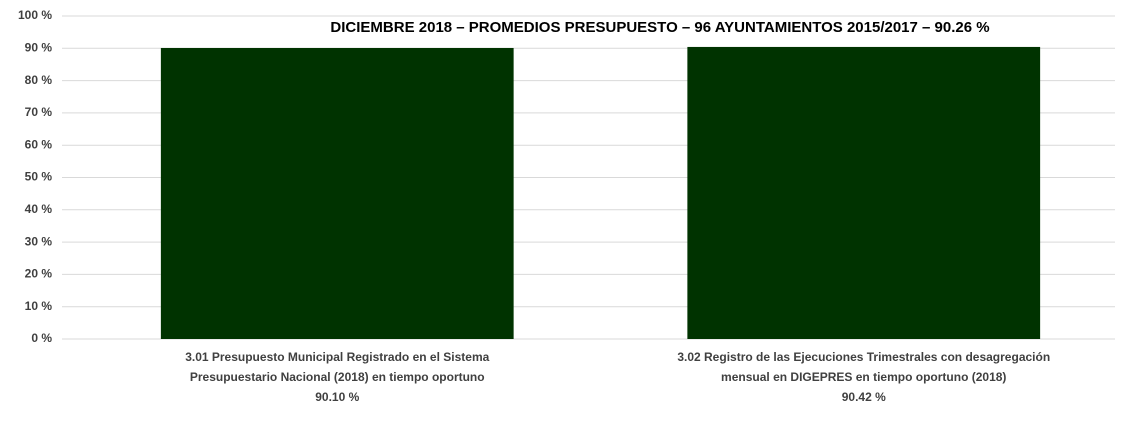  What do you see at coordinates (337, 397) in the screenshot?
I see `value-label: 90.10 %` at bounding box center [337, 397].